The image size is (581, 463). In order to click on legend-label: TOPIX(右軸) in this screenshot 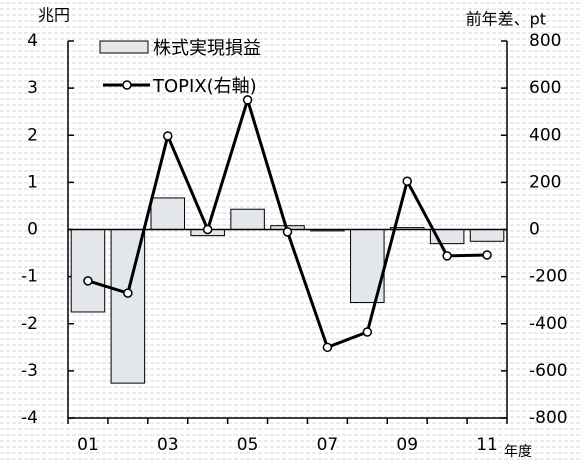, I will do `click(204, 86)`.